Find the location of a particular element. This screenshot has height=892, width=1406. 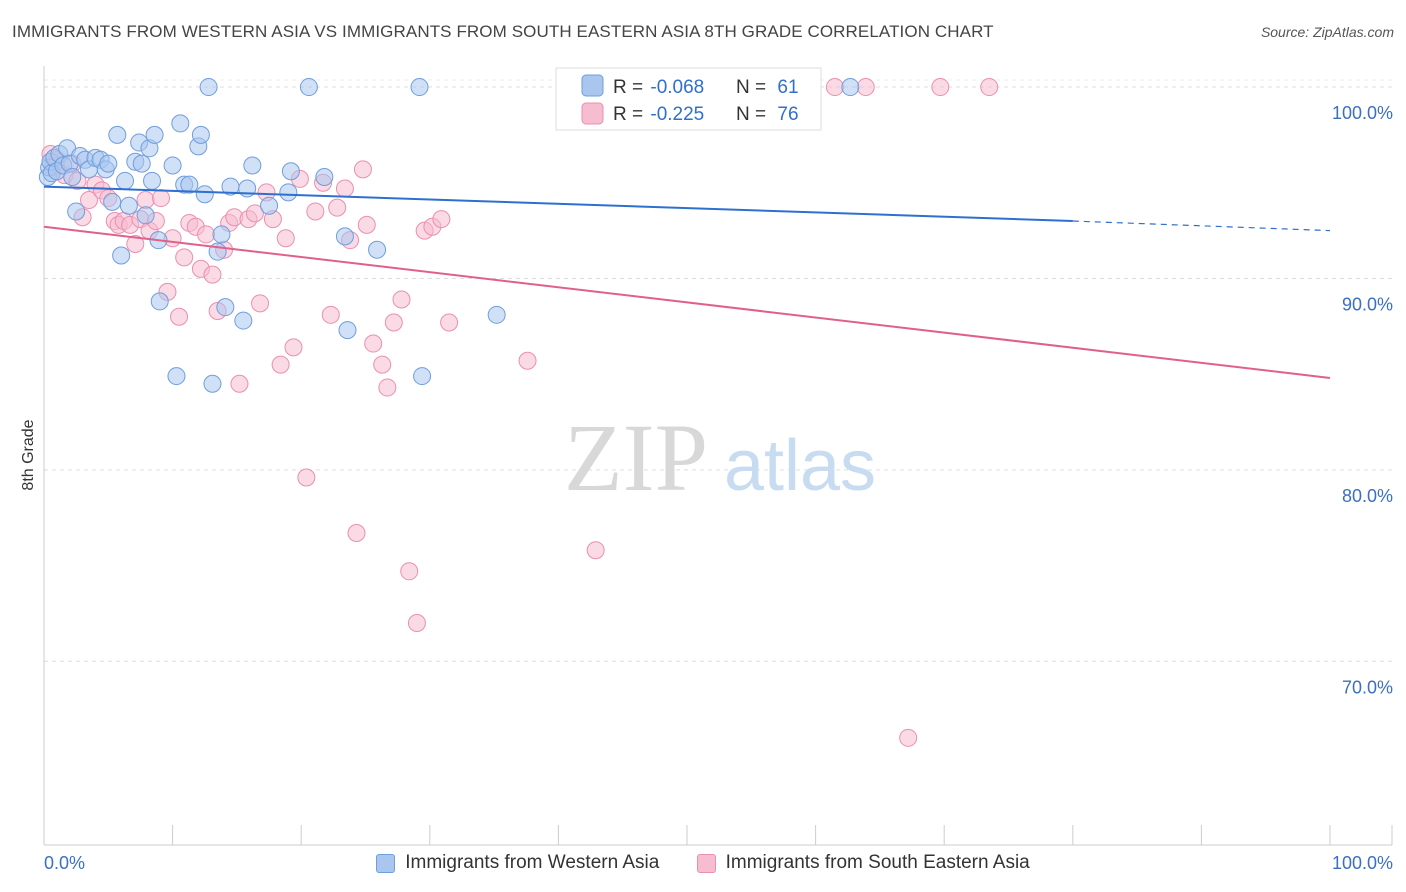

source-label: Source: ZipAtlas.com is located at coordinates (1327, 32).